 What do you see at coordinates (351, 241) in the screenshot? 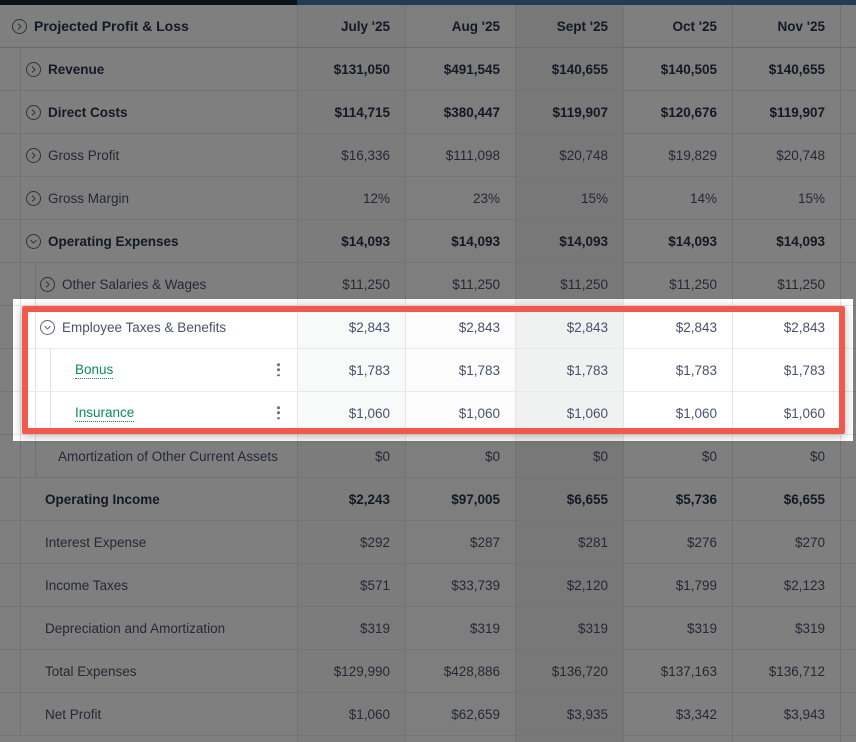
I see `value-cell: $14,093` at bounding box center [351, 241].